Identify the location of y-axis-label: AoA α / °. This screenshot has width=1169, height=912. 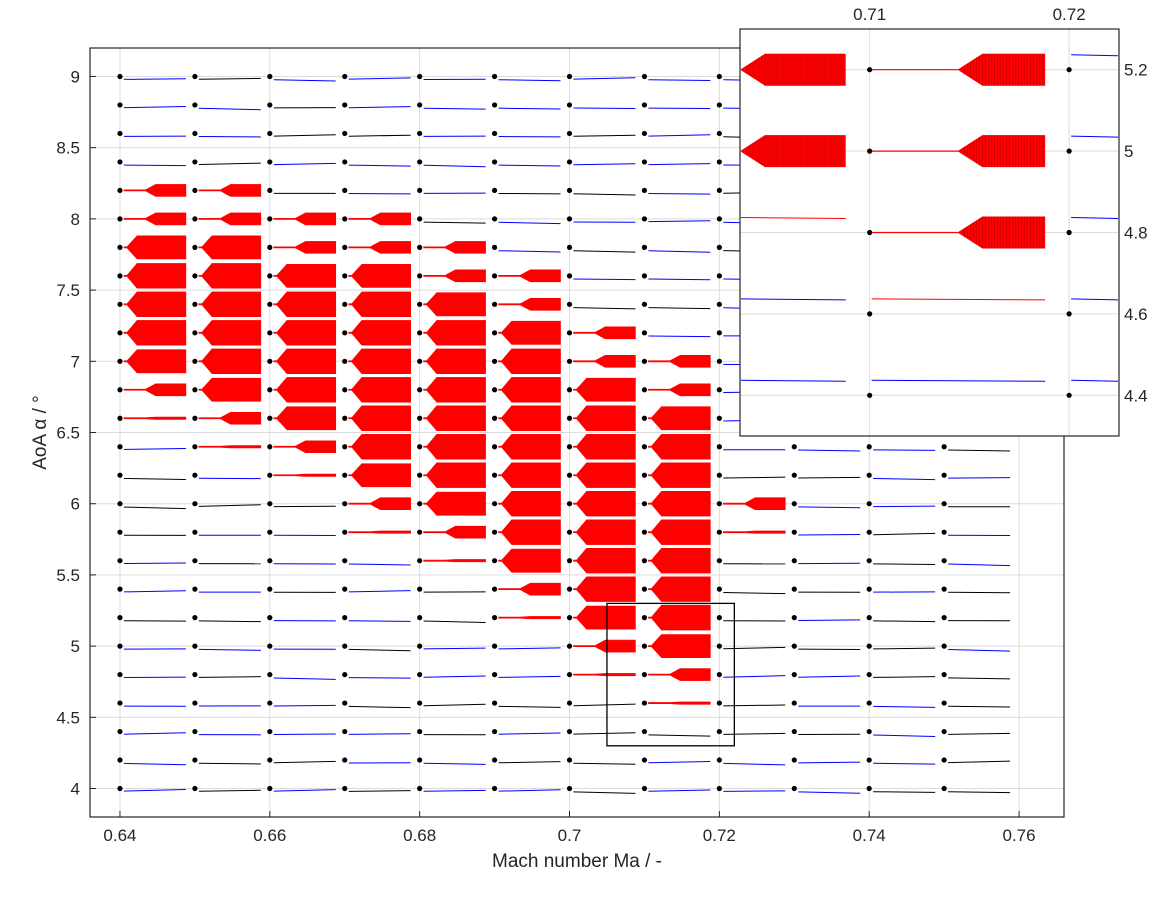
(40, 432).